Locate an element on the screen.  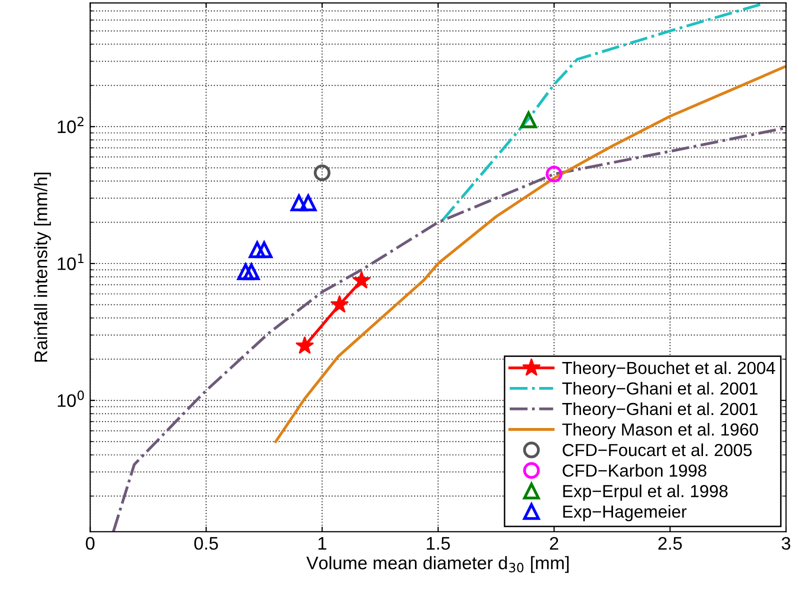
legend-label: Theory−Bouchet et al. 2004 is located at coordinates (669, 369).